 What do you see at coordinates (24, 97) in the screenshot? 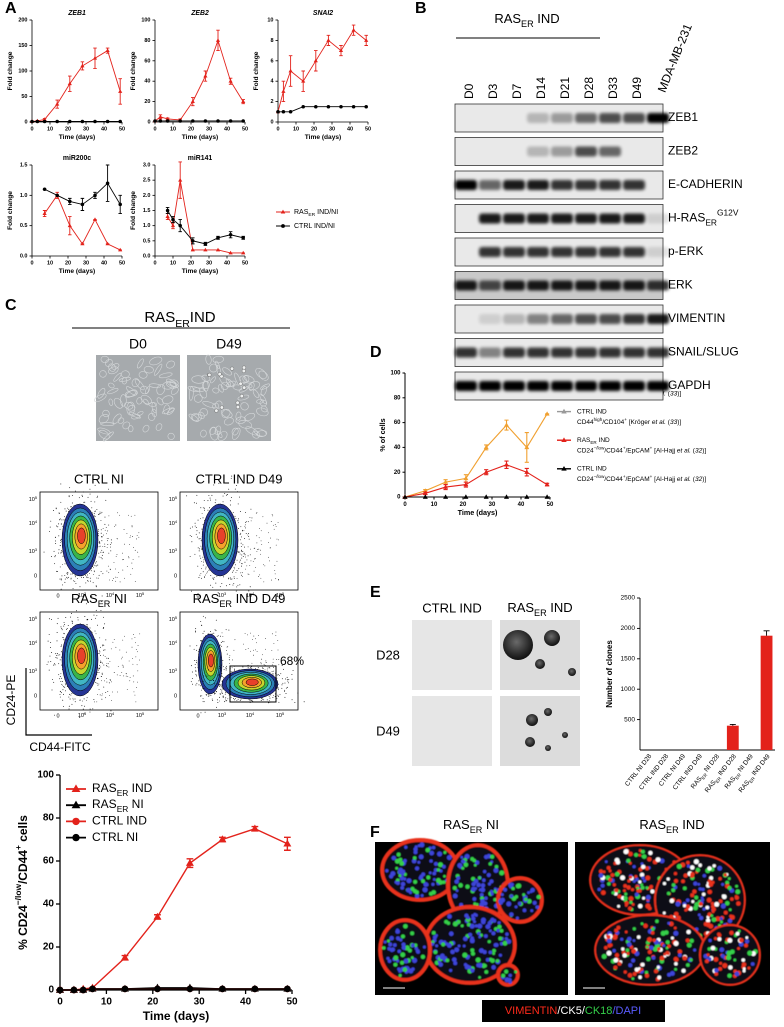
I see `y-tick-label: 50` at bounding box center [24, 97].